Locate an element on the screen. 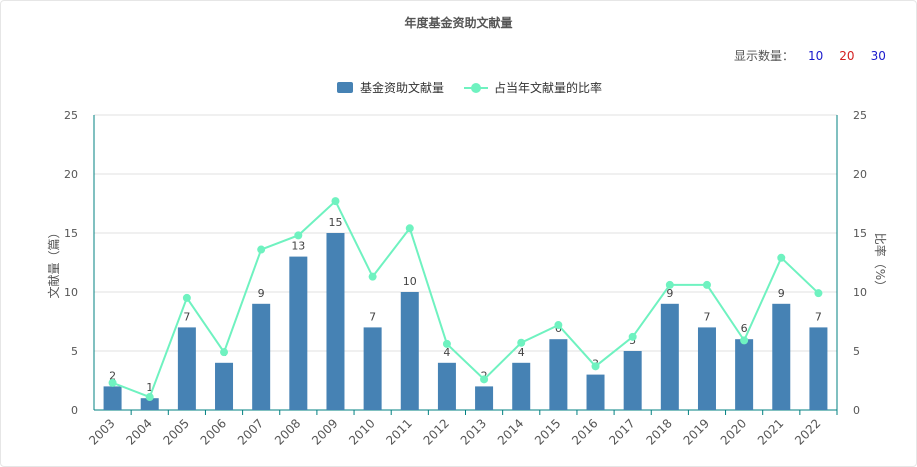  chart-legend: 基金资助文献量 占当年文献量的比率 is located at coordinates (479, 87).